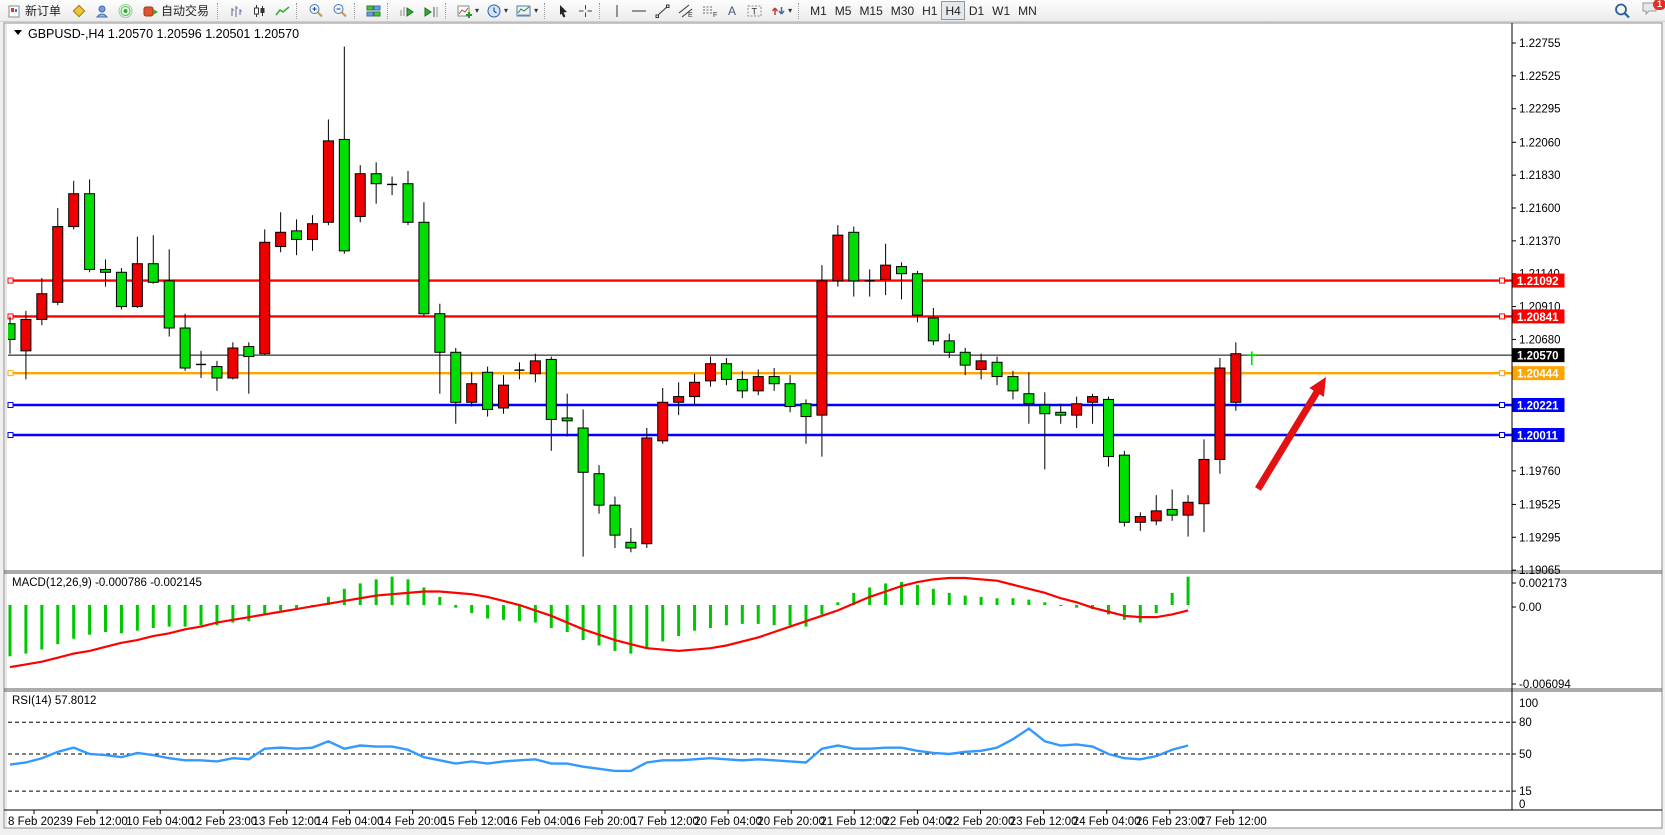  Describe the element at coordinates (1538, 405) in the screenshot. I see `price-tag-1.20221: 1.20221` at that location.